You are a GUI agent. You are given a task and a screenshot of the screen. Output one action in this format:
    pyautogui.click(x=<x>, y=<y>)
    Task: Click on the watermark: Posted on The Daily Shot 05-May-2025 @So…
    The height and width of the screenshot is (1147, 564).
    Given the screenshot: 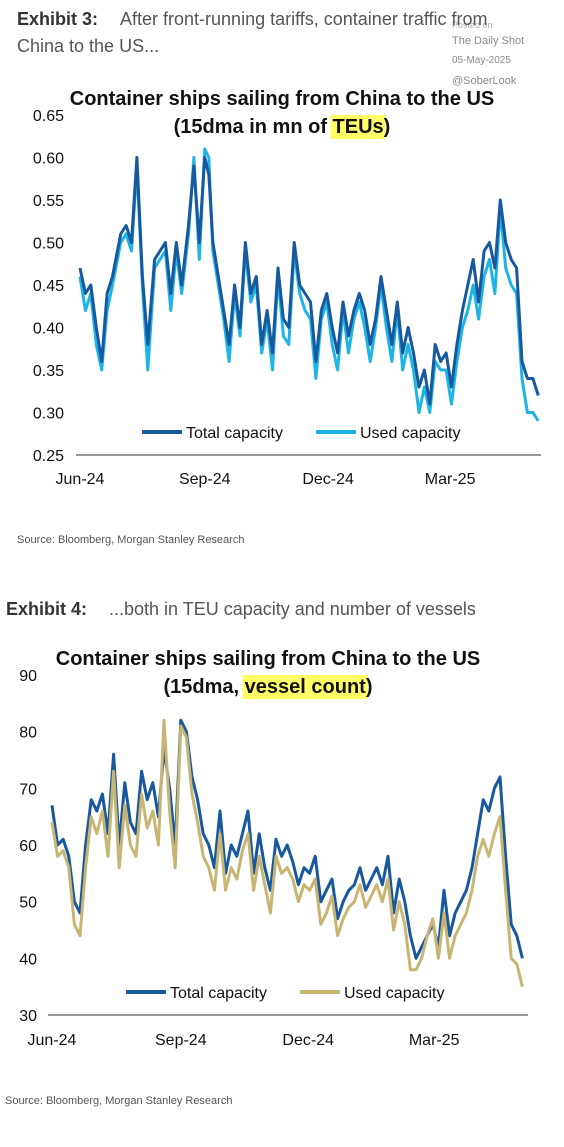 What is the action you would take?
    pyautogui.click(x=507, y=56)
    